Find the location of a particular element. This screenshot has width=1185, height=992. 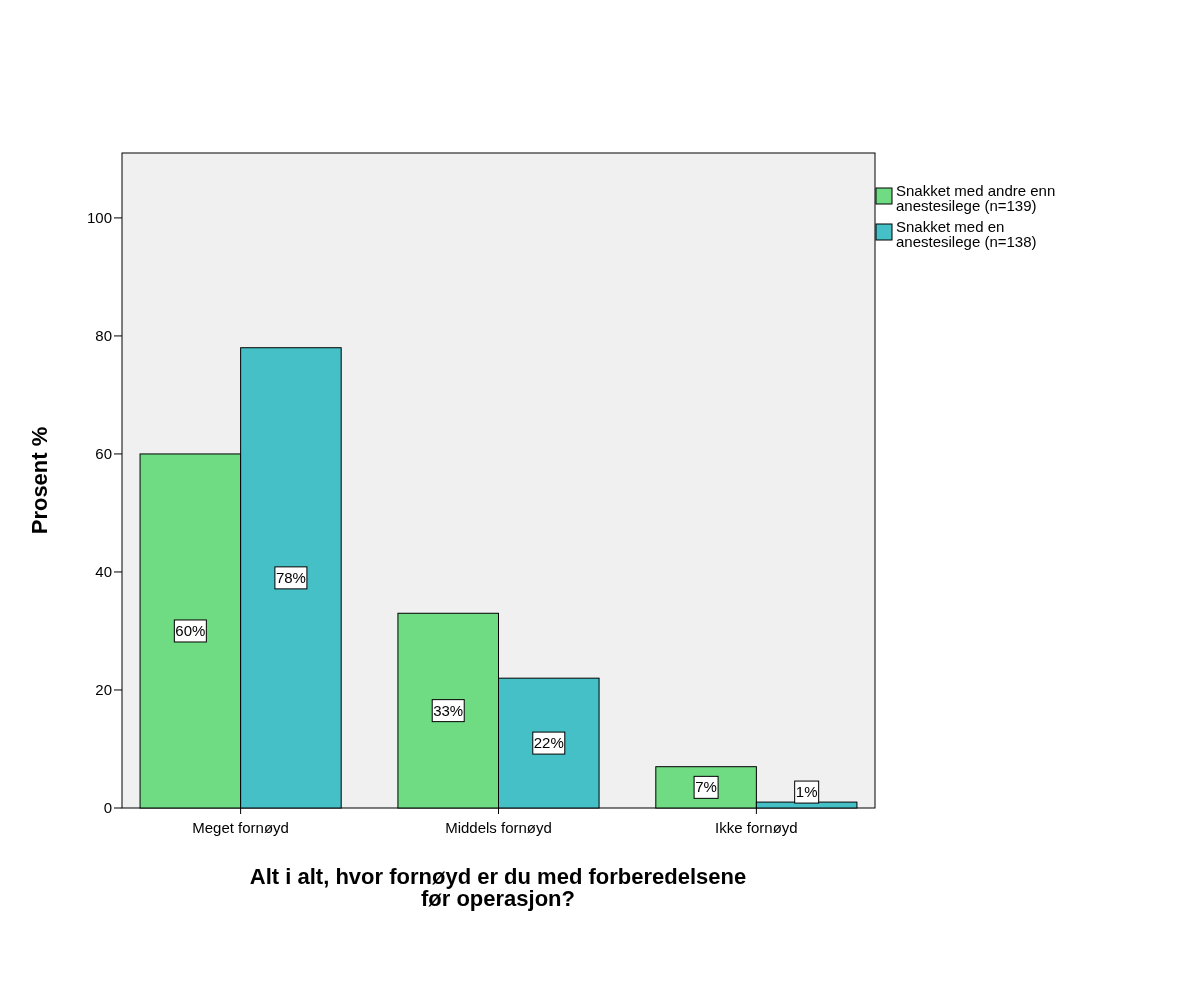

data-label: 7% is located at coordinates (706, 787).